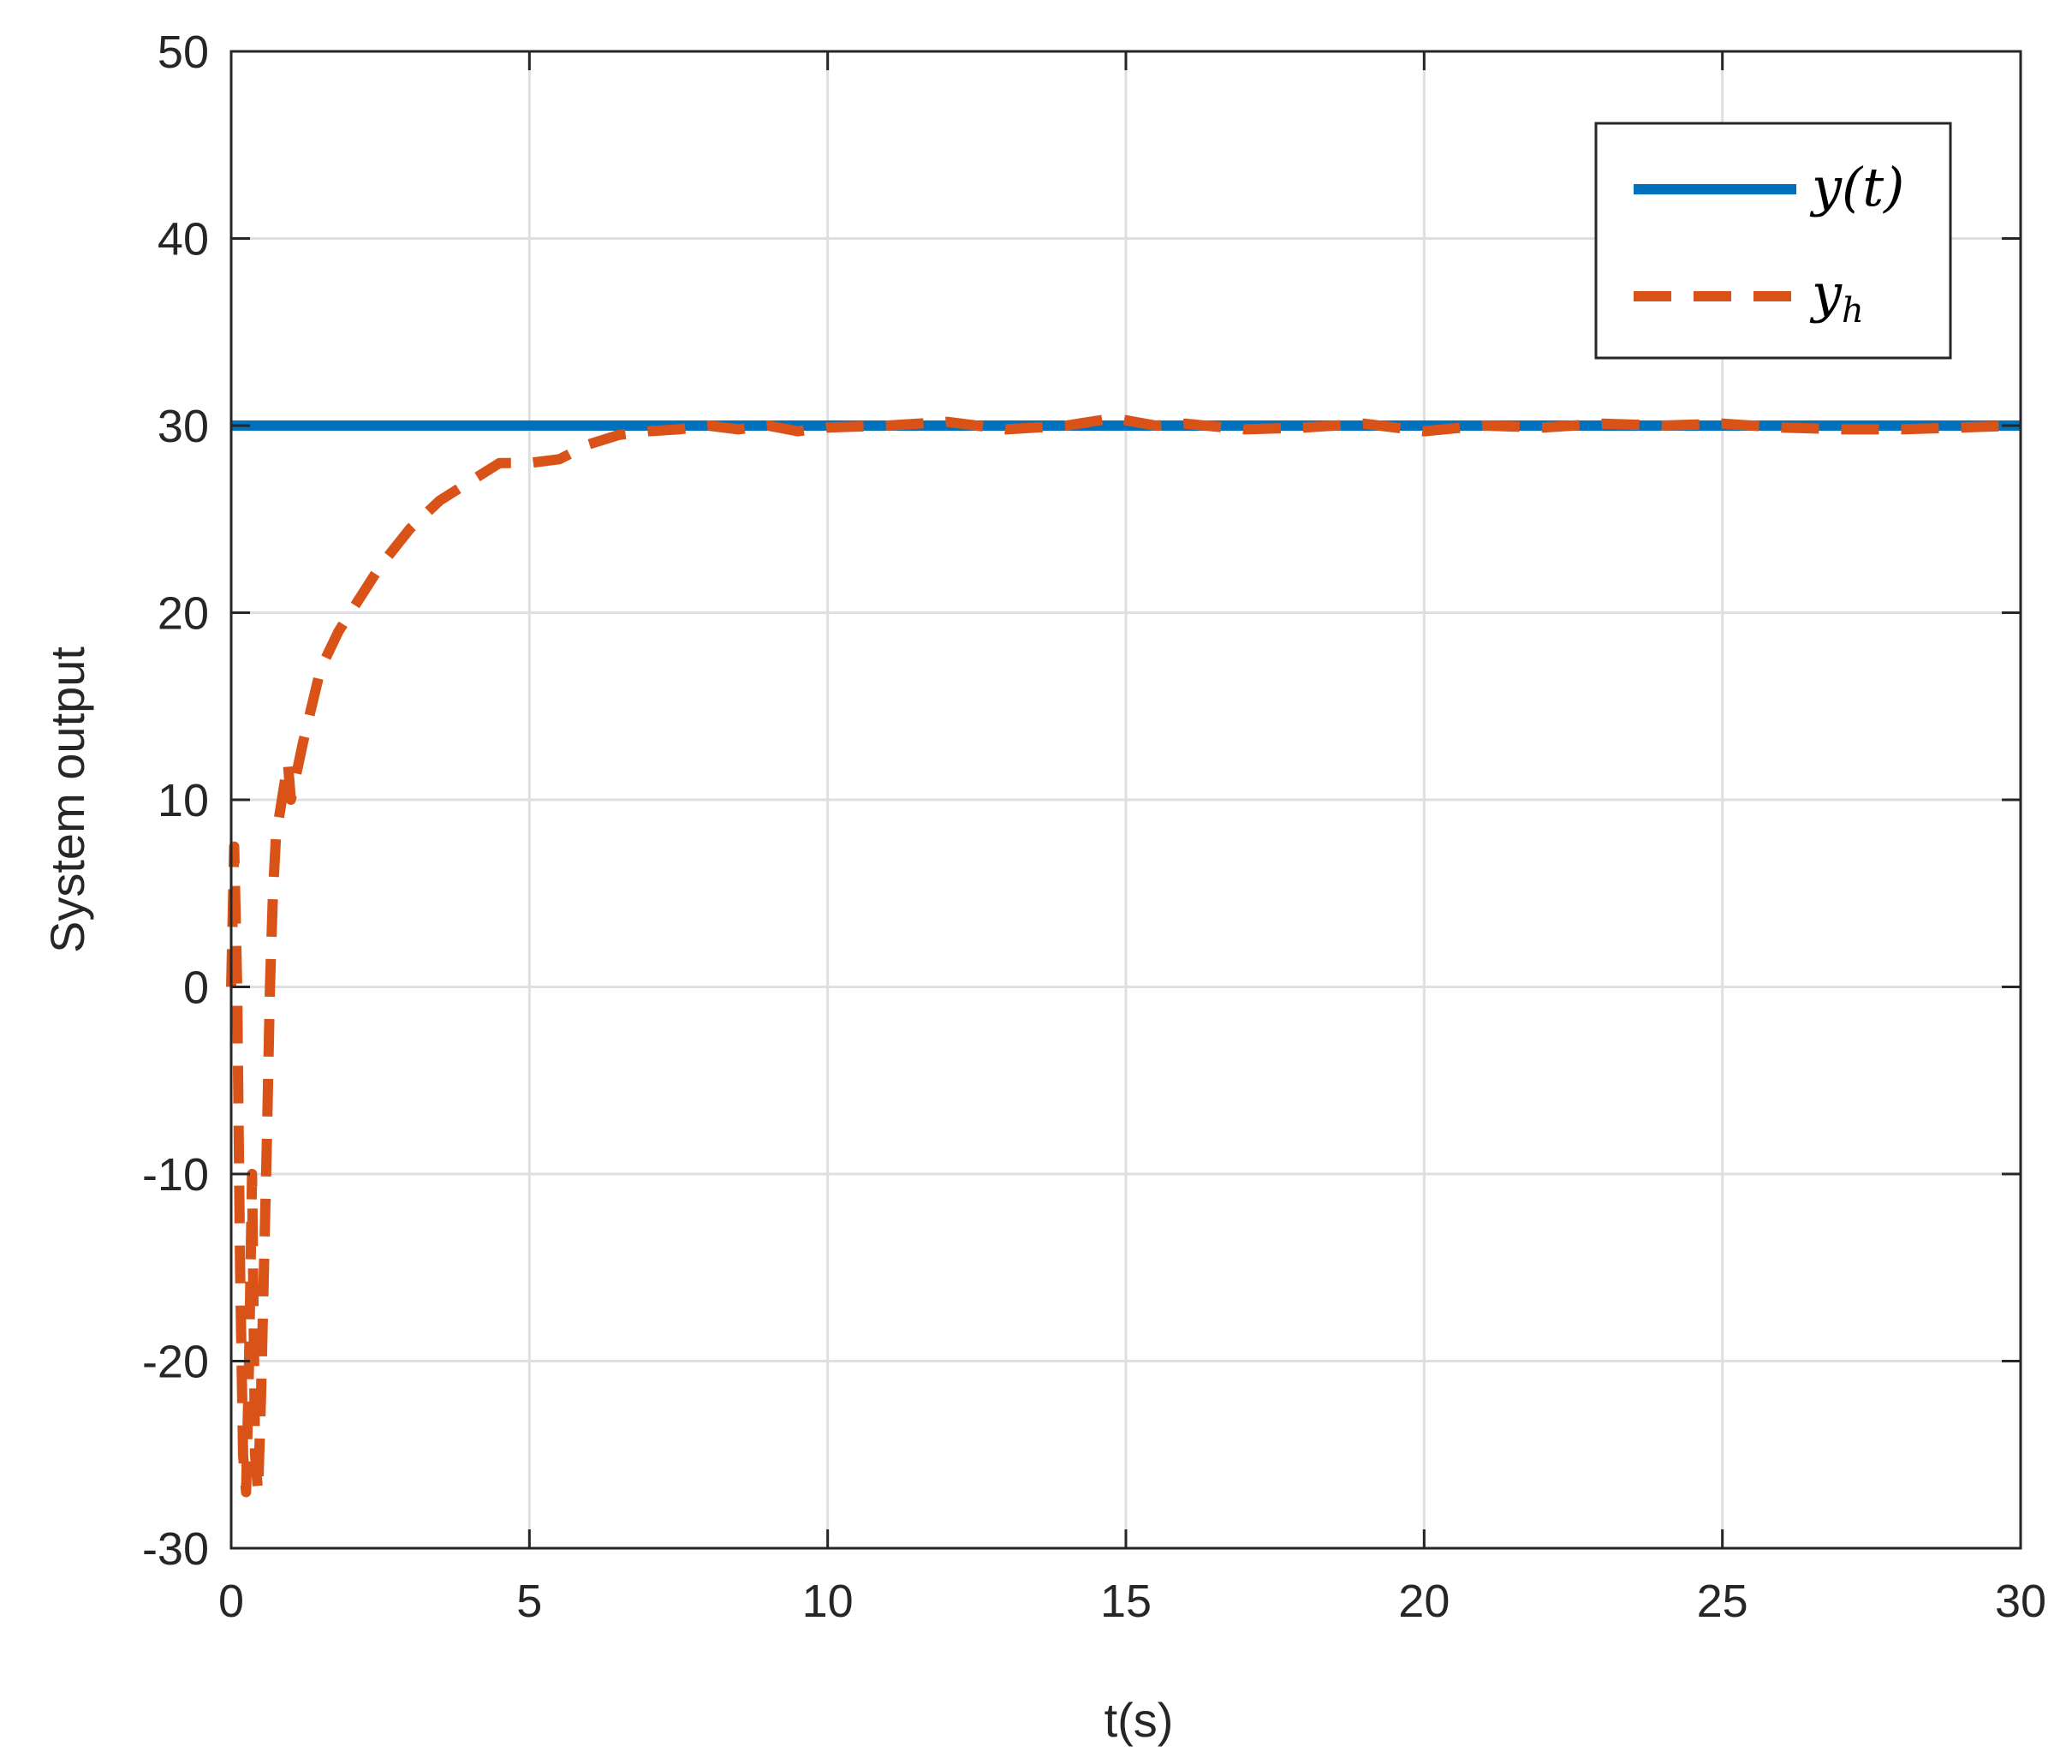 This screenshot has width=2072, height=1764. Describe the element at coordinates (231, 1602) in the screenshot. I see `x-tick-label-0: 0` at that location.